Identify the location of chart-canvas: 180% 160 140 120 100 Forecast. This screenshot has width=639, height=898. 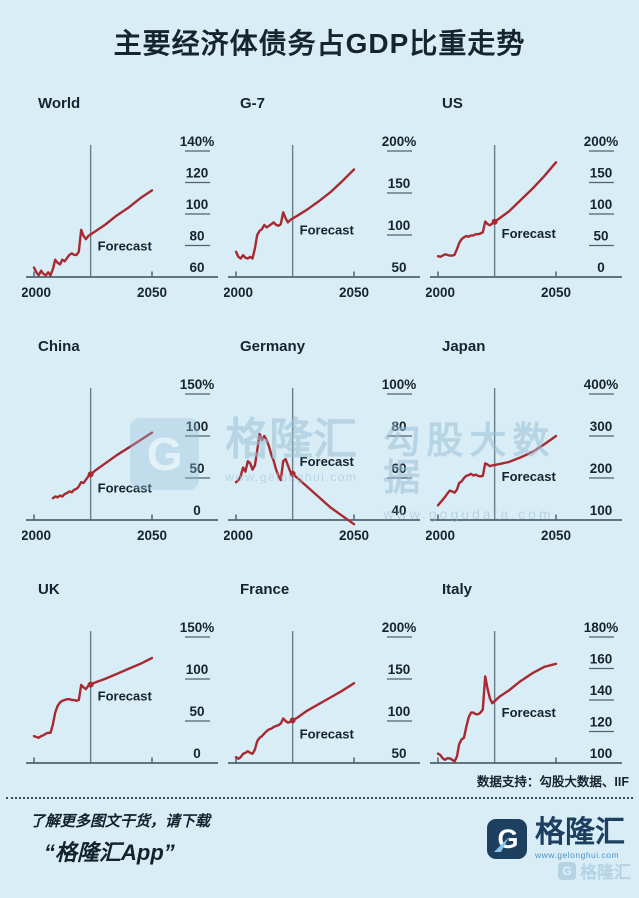
(526, 692).